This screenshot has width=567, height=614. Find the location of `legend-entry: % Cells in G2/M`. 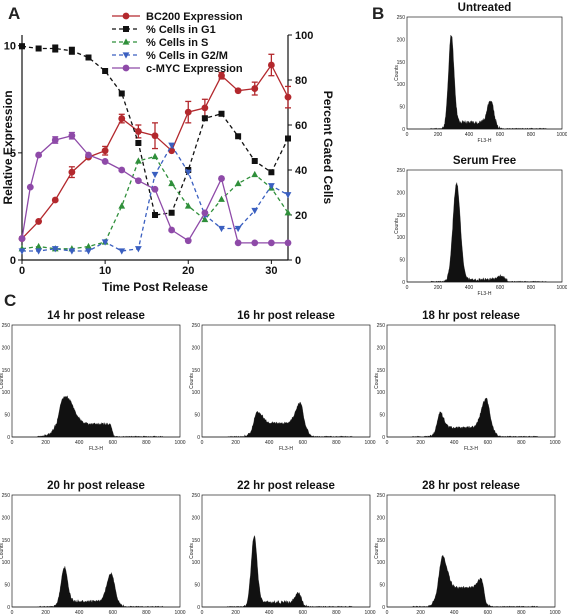

legend-entry: % Cells in G2/M is located at coordinates (187, 56).